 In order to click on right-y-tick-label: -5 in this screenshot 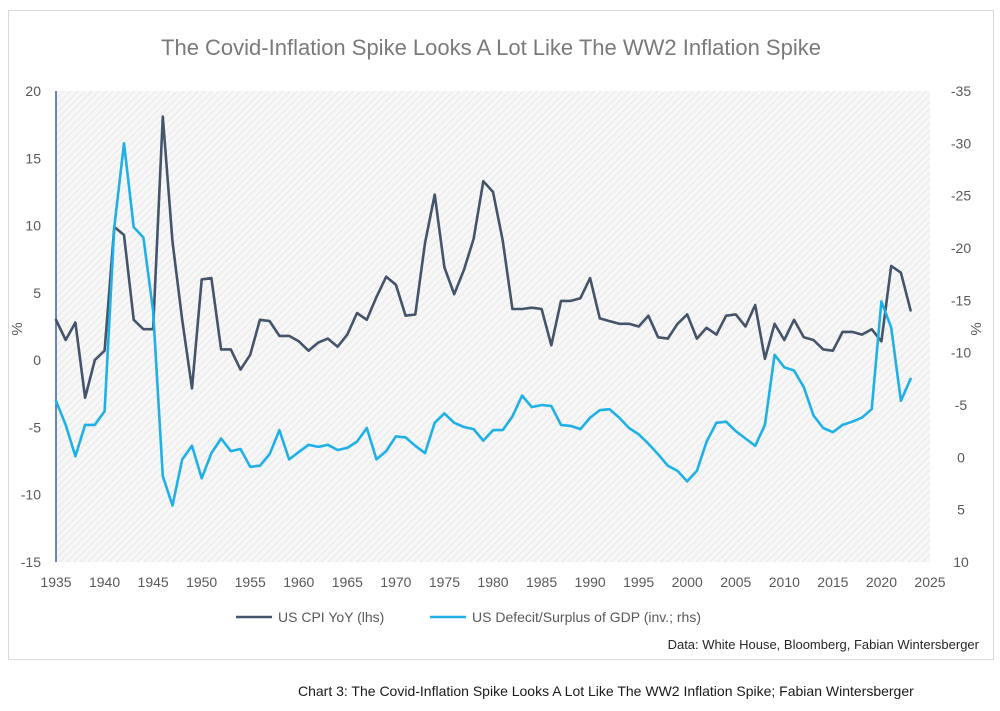, I will do `click(961, 405)`.